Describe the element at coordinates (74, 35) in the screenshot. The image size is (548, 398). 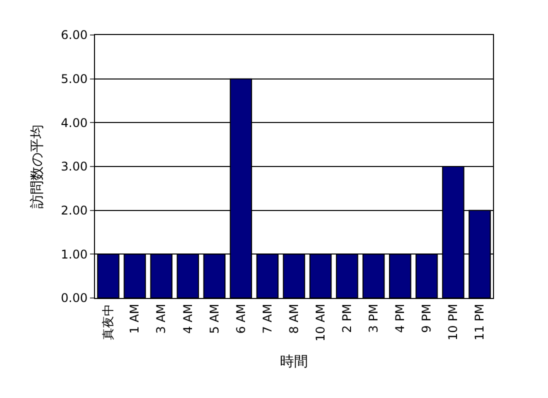
I see `y-tick-label: 6.00` at that location.